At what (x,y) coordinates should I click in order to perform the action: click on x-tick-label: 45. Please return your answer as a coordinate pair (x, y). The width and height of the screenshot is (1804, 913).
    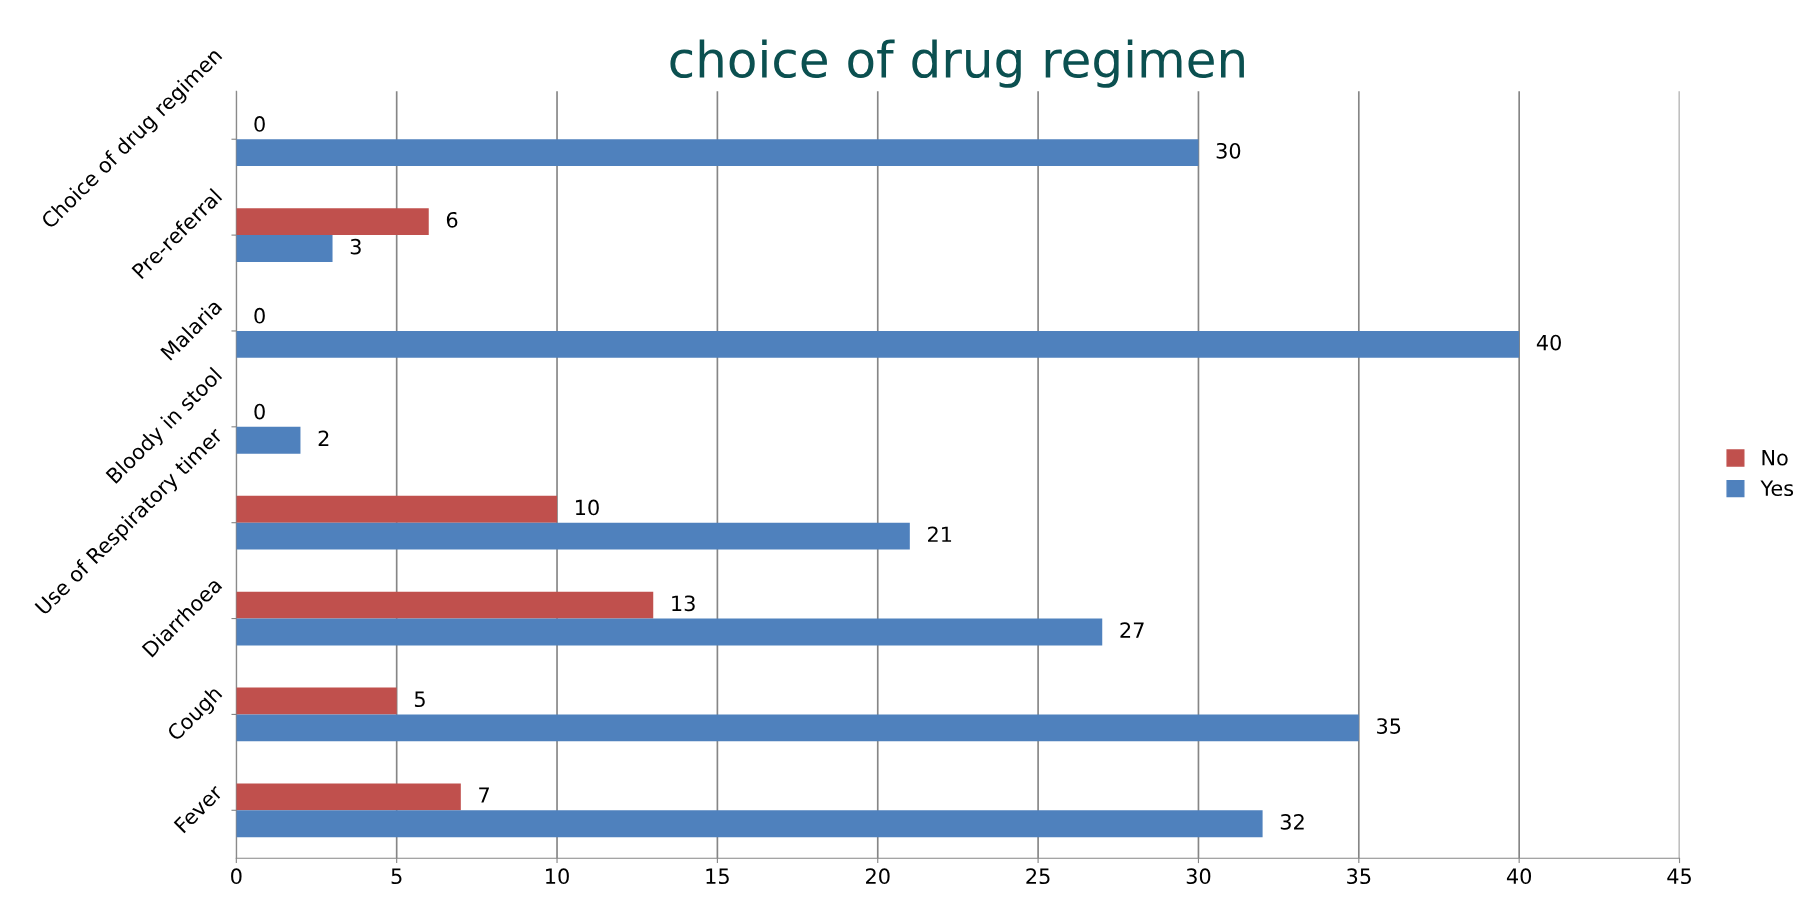
    Looking at the image, I should click on (1679, 876).